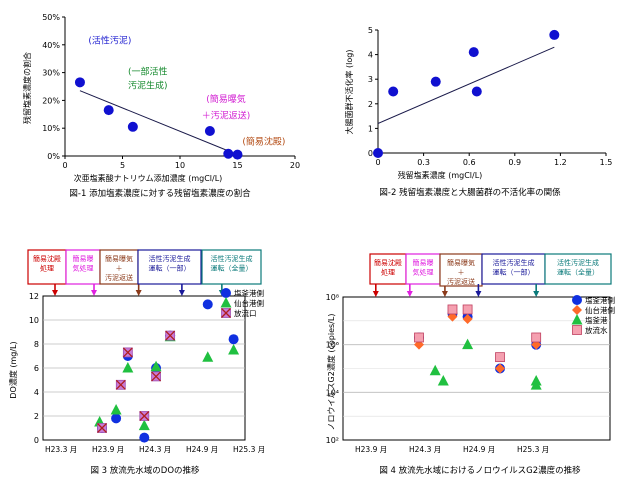 The height and width of the screenshot is (486, 630). Describe the element at coordinates (34, 296) in the screenshot. I see `y-tick-label: 12` at that location.